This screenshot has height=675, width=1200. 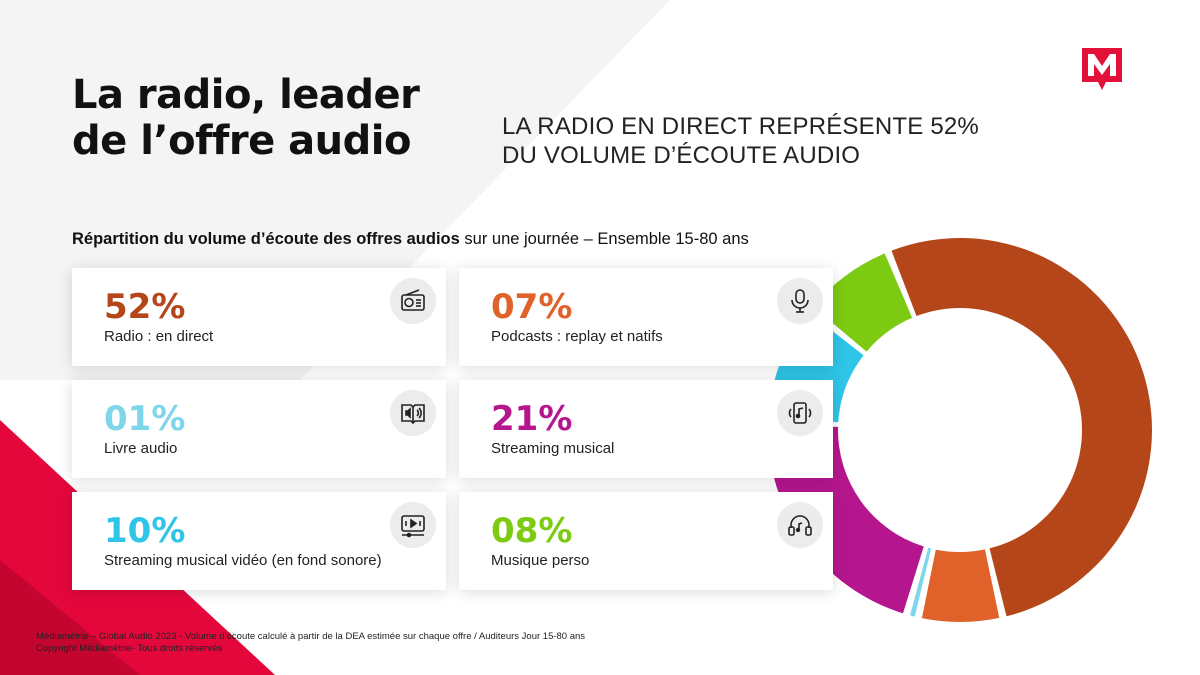 What do you see at coordinates (540, 560) in the screenshot?
I see `stat-label: Musique perso` at bounding box center [540, 560].